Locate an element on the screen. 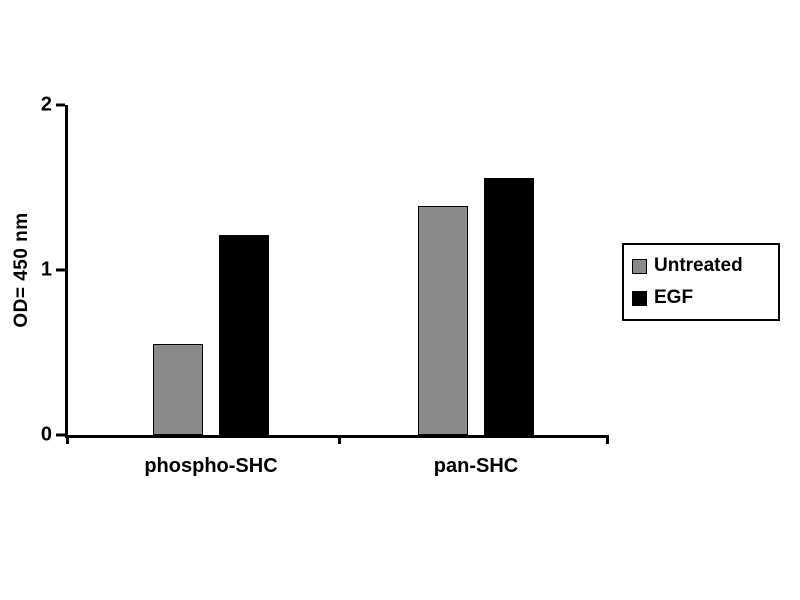 Image resolution: width=800 pixels, height=600 pixels. y-tick-label-2: 2 is located at coordinates (46, 104).